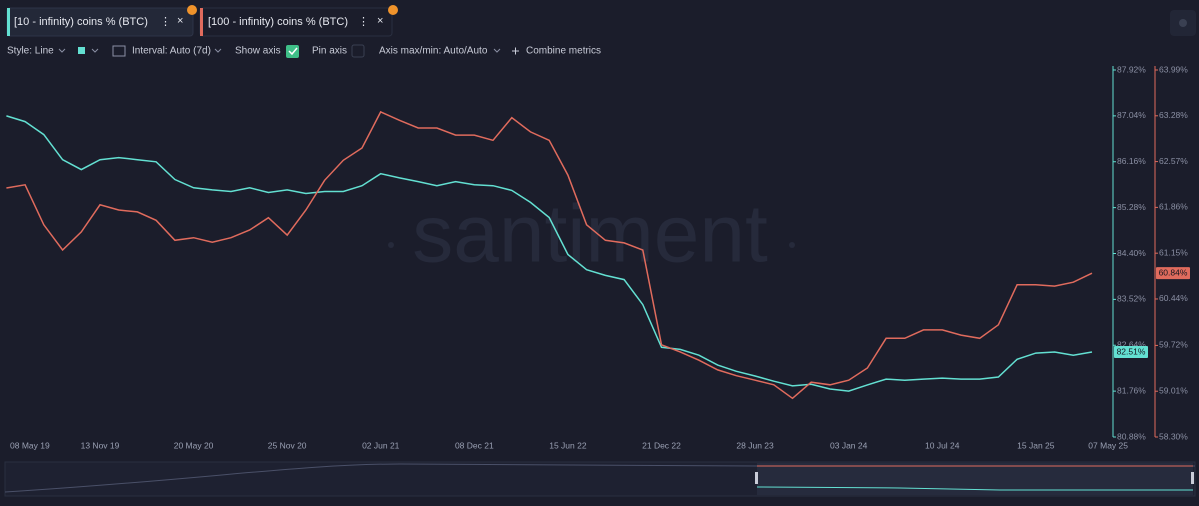 The image size is (1199, 506). What do you see at coordinates (515, 51) in the screenshot?
I see `plus-icon` at bounding box center [515, 51].